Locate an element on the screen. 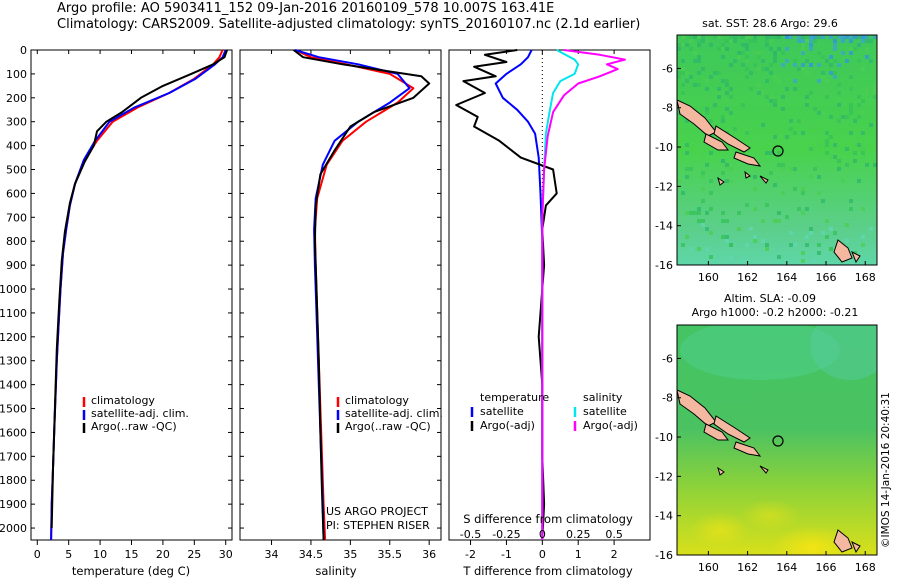  sla-map-title: Altim. SLA: -0.09 is located at coordinates (770, 298).